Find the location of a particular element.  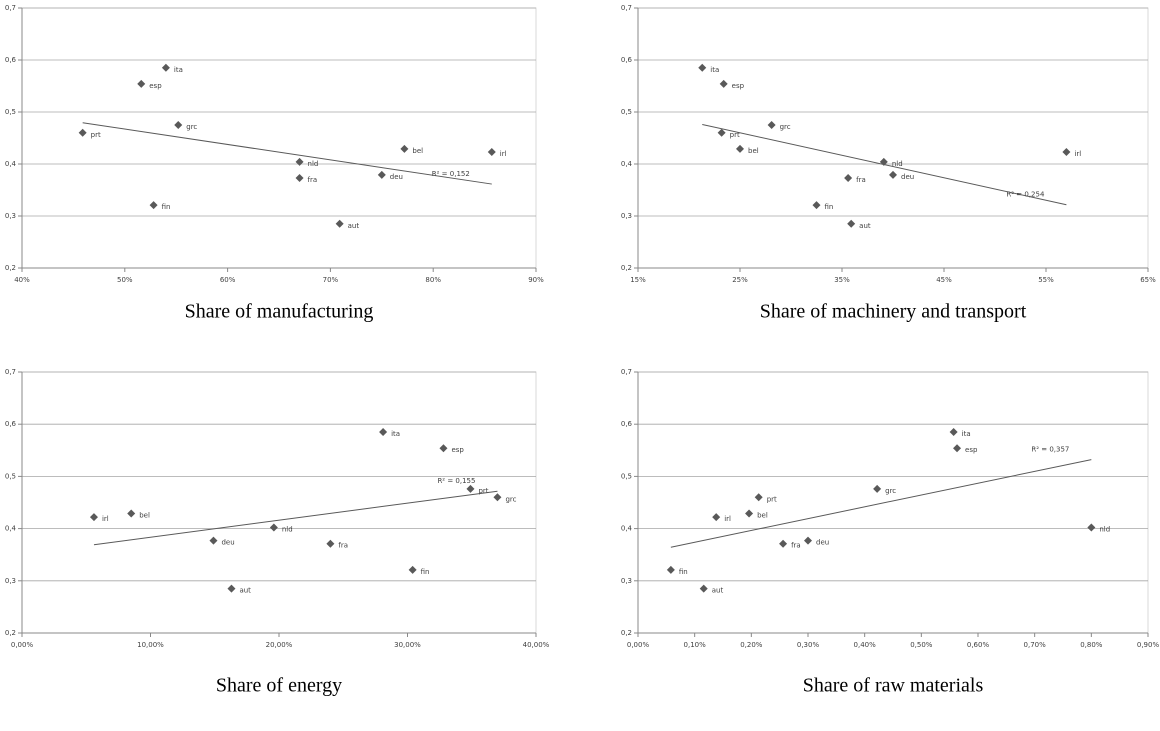

r-squared-label: R² = 0,152 is located at coordinates (451, 174).